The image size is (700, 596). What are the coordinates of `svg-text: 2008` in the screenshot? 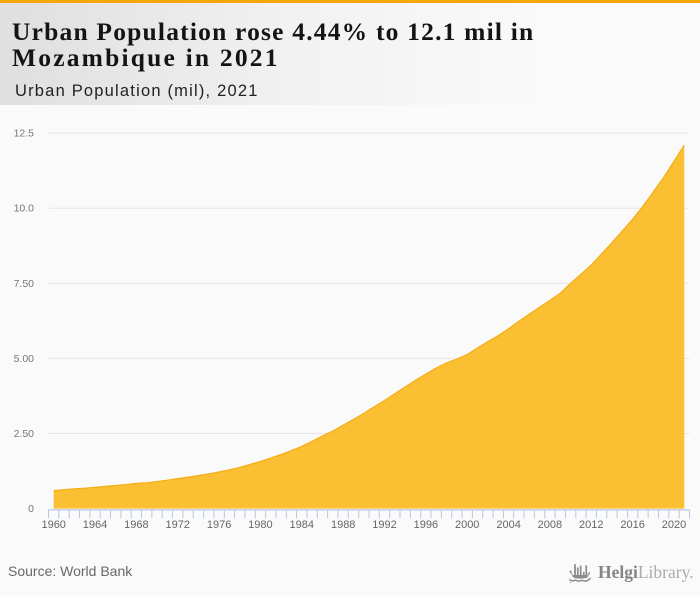 It's located at (550, 525).